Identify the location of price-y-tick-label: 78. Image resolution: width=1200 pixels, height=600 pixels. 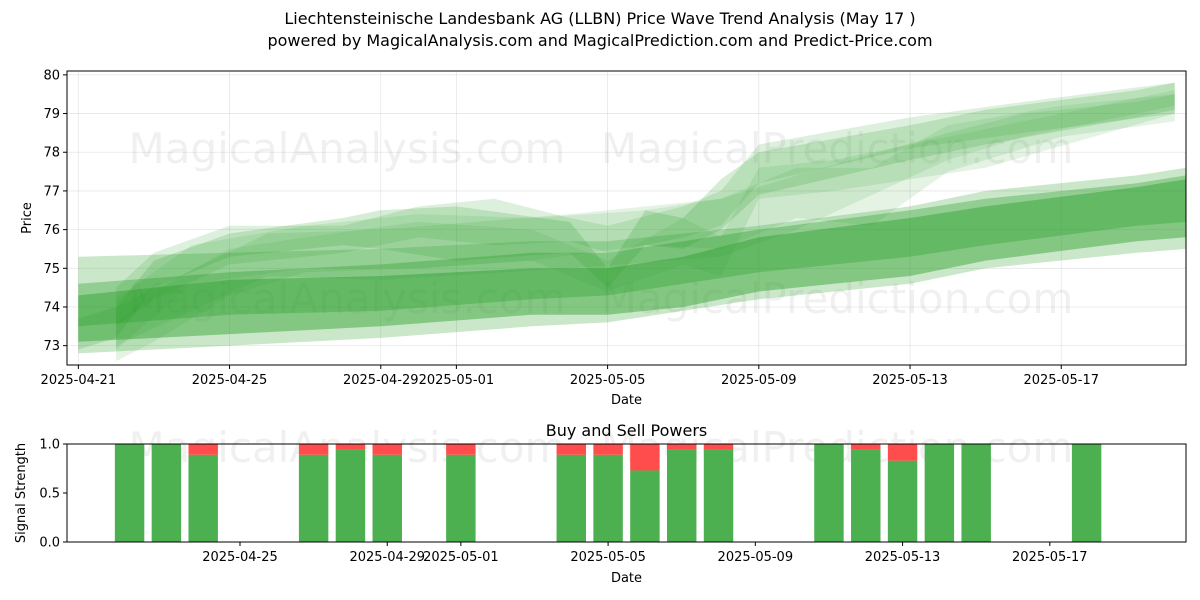
(51, 153).